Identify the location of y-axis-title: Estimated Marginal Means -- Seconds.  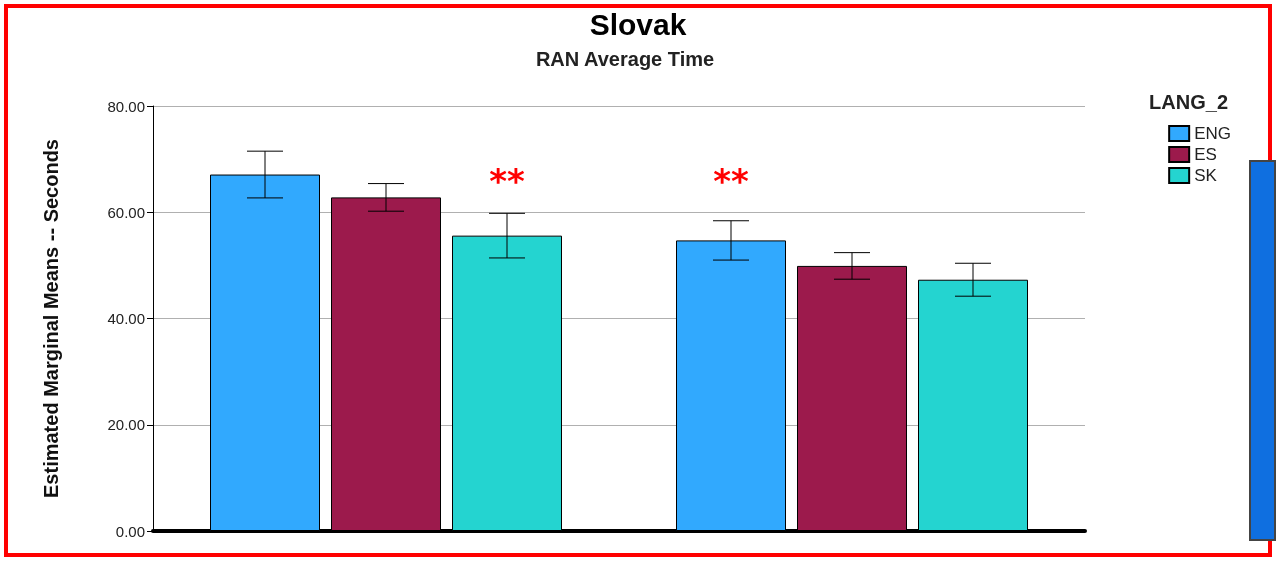
(51, 318).